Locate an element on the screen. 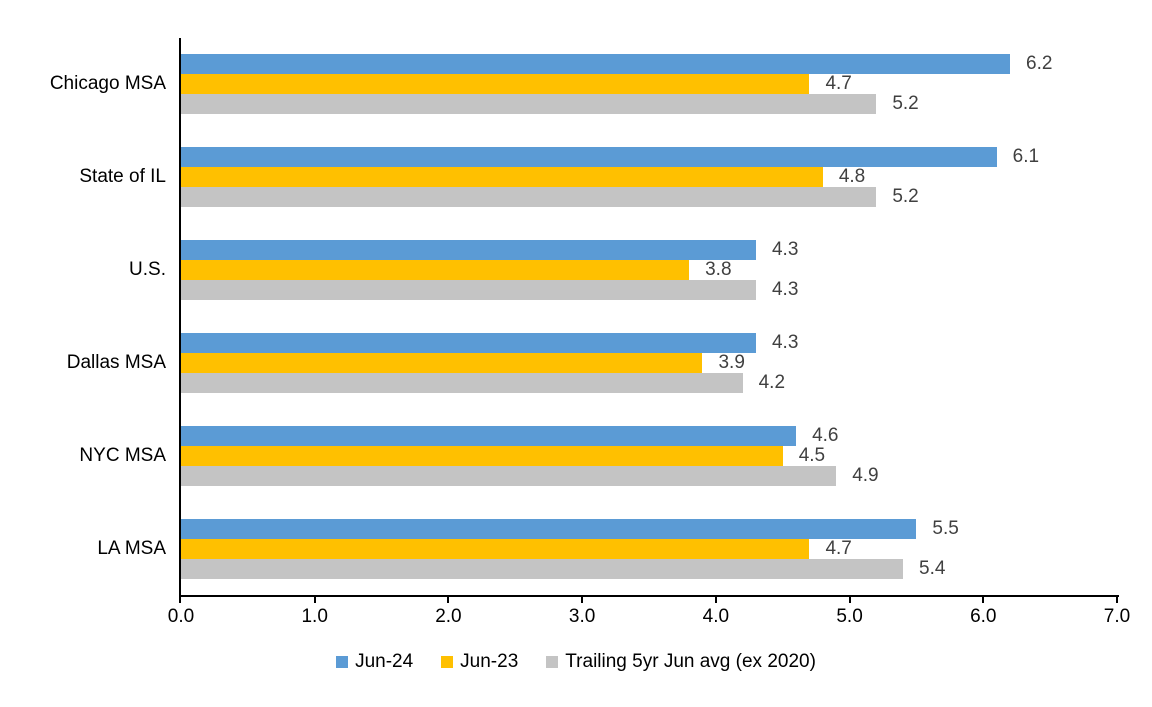 The image size is (1152, 707). bar-jun-23-la-msa is located at coordinates (495, 548).